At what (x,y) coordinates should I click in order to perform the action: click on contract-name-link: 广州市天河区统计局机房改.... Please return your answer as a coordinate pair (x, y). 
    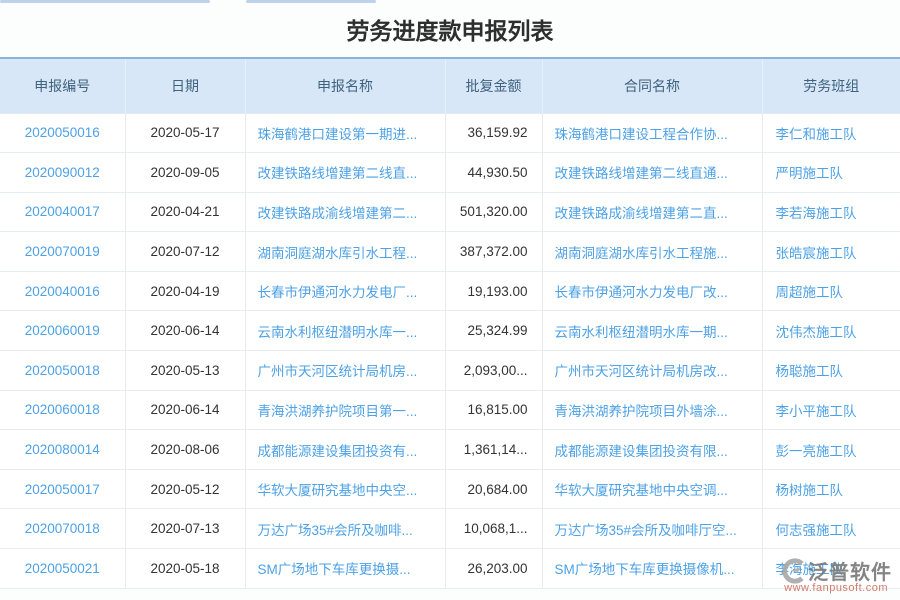
    Looking at the image, I should click on (641, 372).